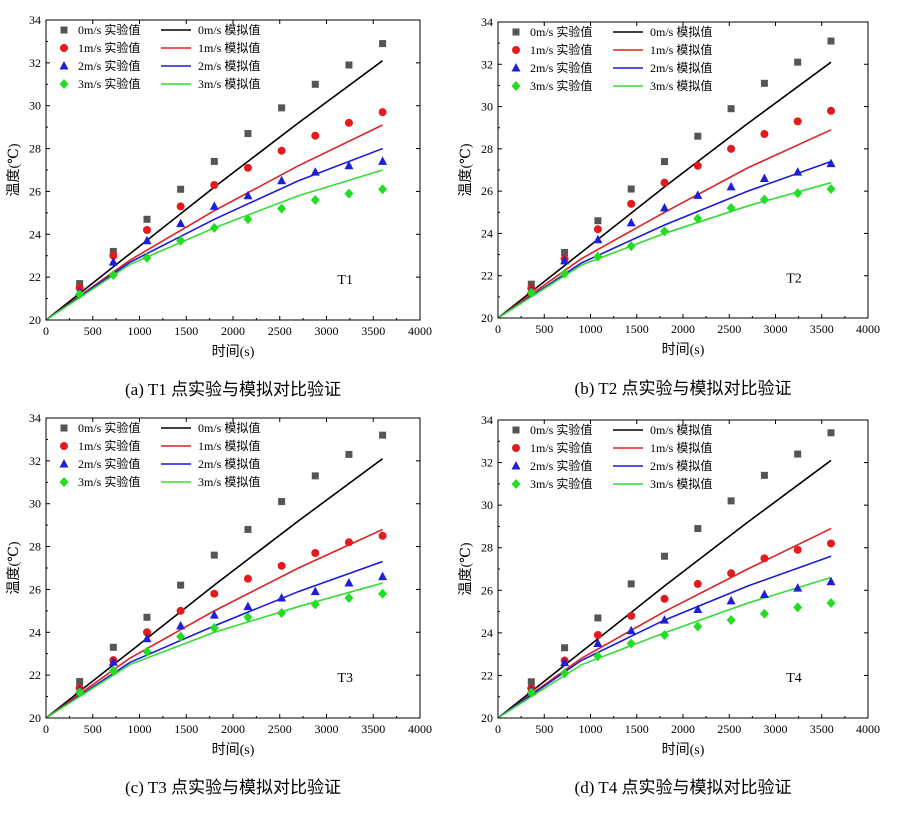 This screenshot has width=899, height=819. I want to click on y-tick-label: 26, so click(487, 590).